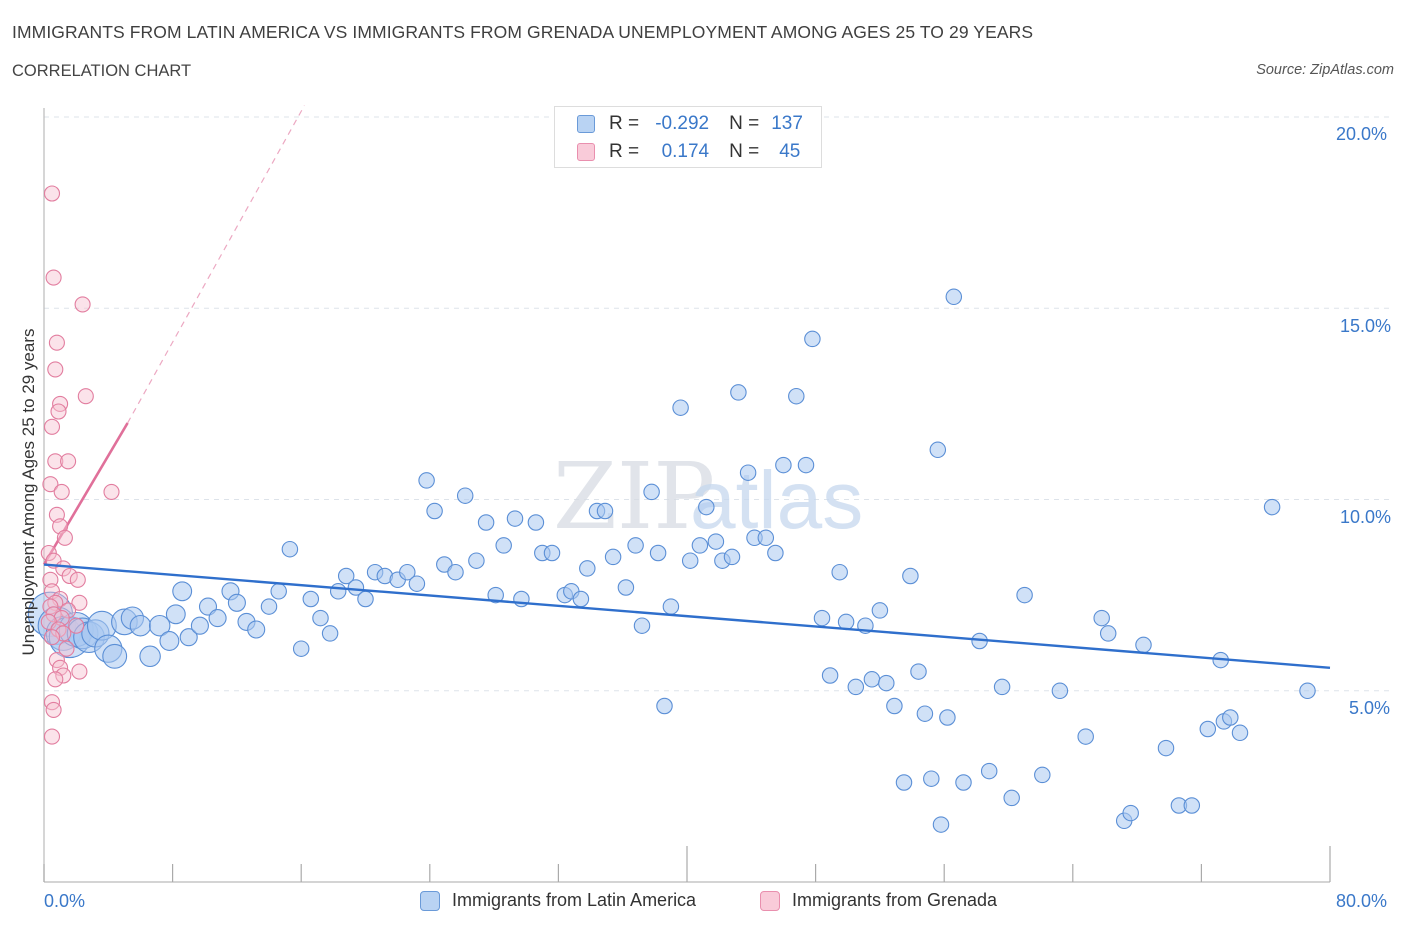 This screenshot has width=1406, height=930. I want to click on legend-label-latin-america: Immigrants from Latin America, so click(574, 900).